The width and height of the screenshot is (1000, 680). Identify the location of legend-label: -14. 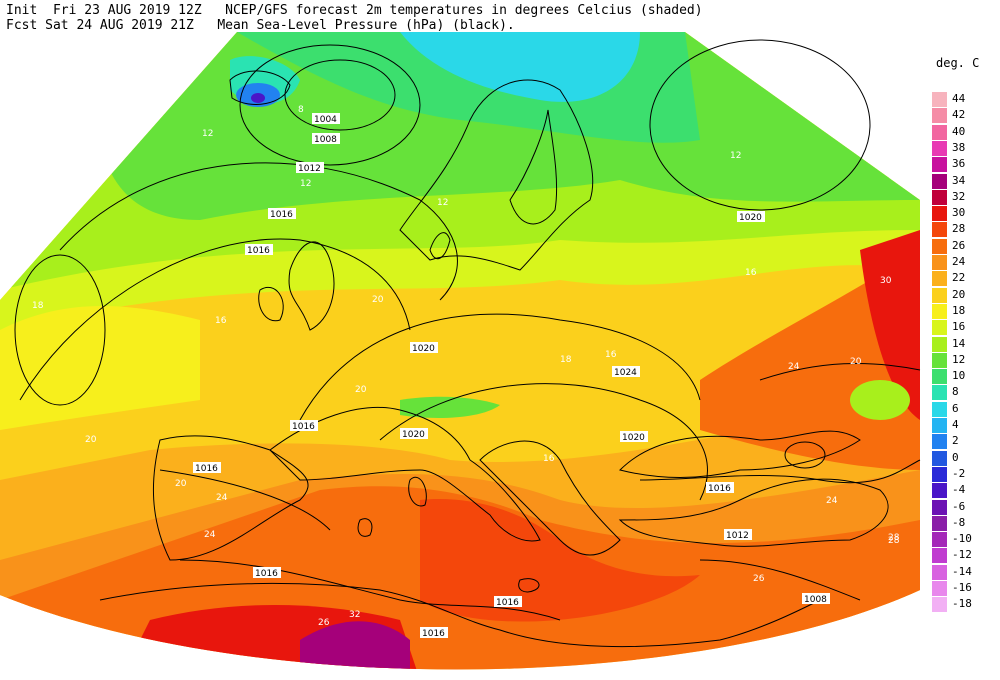
(962, 571).